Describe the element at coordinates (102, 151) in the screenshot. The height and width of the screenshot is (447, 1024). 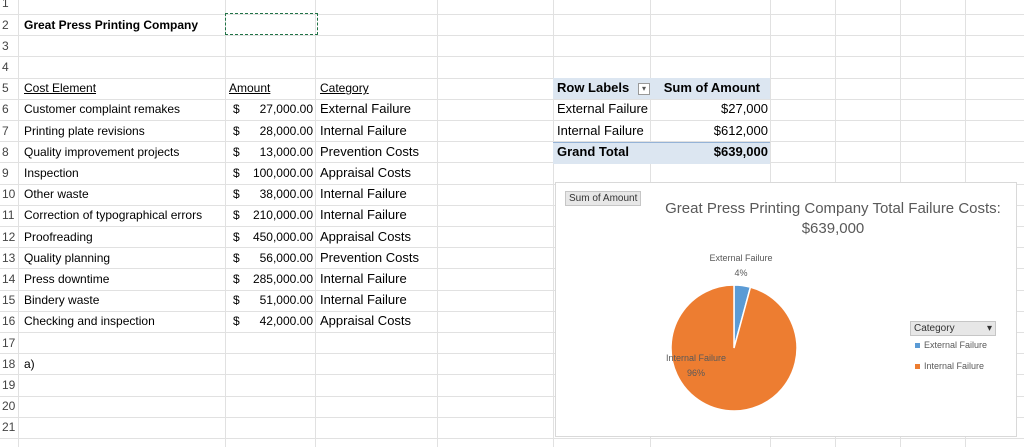
I see `cost-element: Quality improvement projects` at that location.